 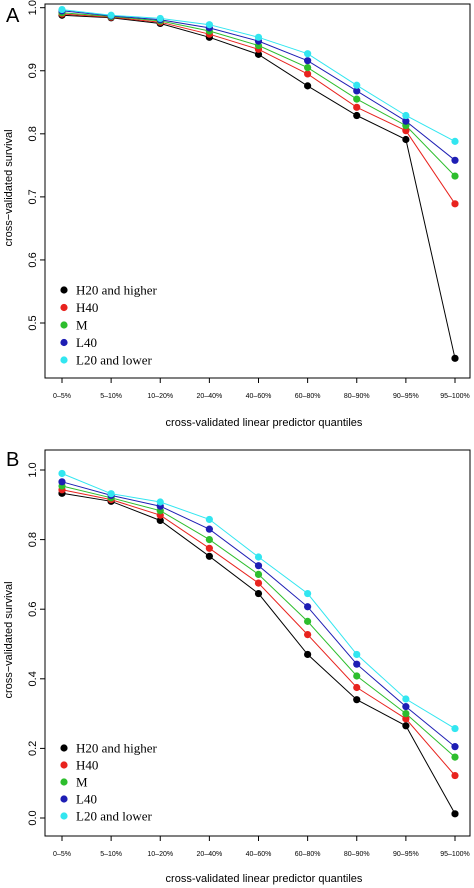 I want to click on x-tick-label: 80–90%, so click(x=357, y=396).